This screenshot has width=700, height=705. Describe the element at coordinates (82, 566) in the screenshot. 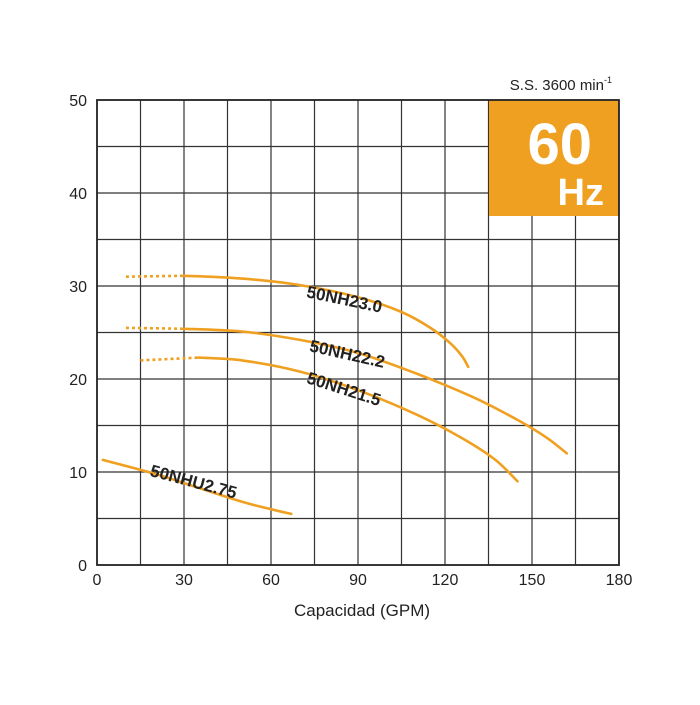

I see `y-tick-label: 0` at that location.